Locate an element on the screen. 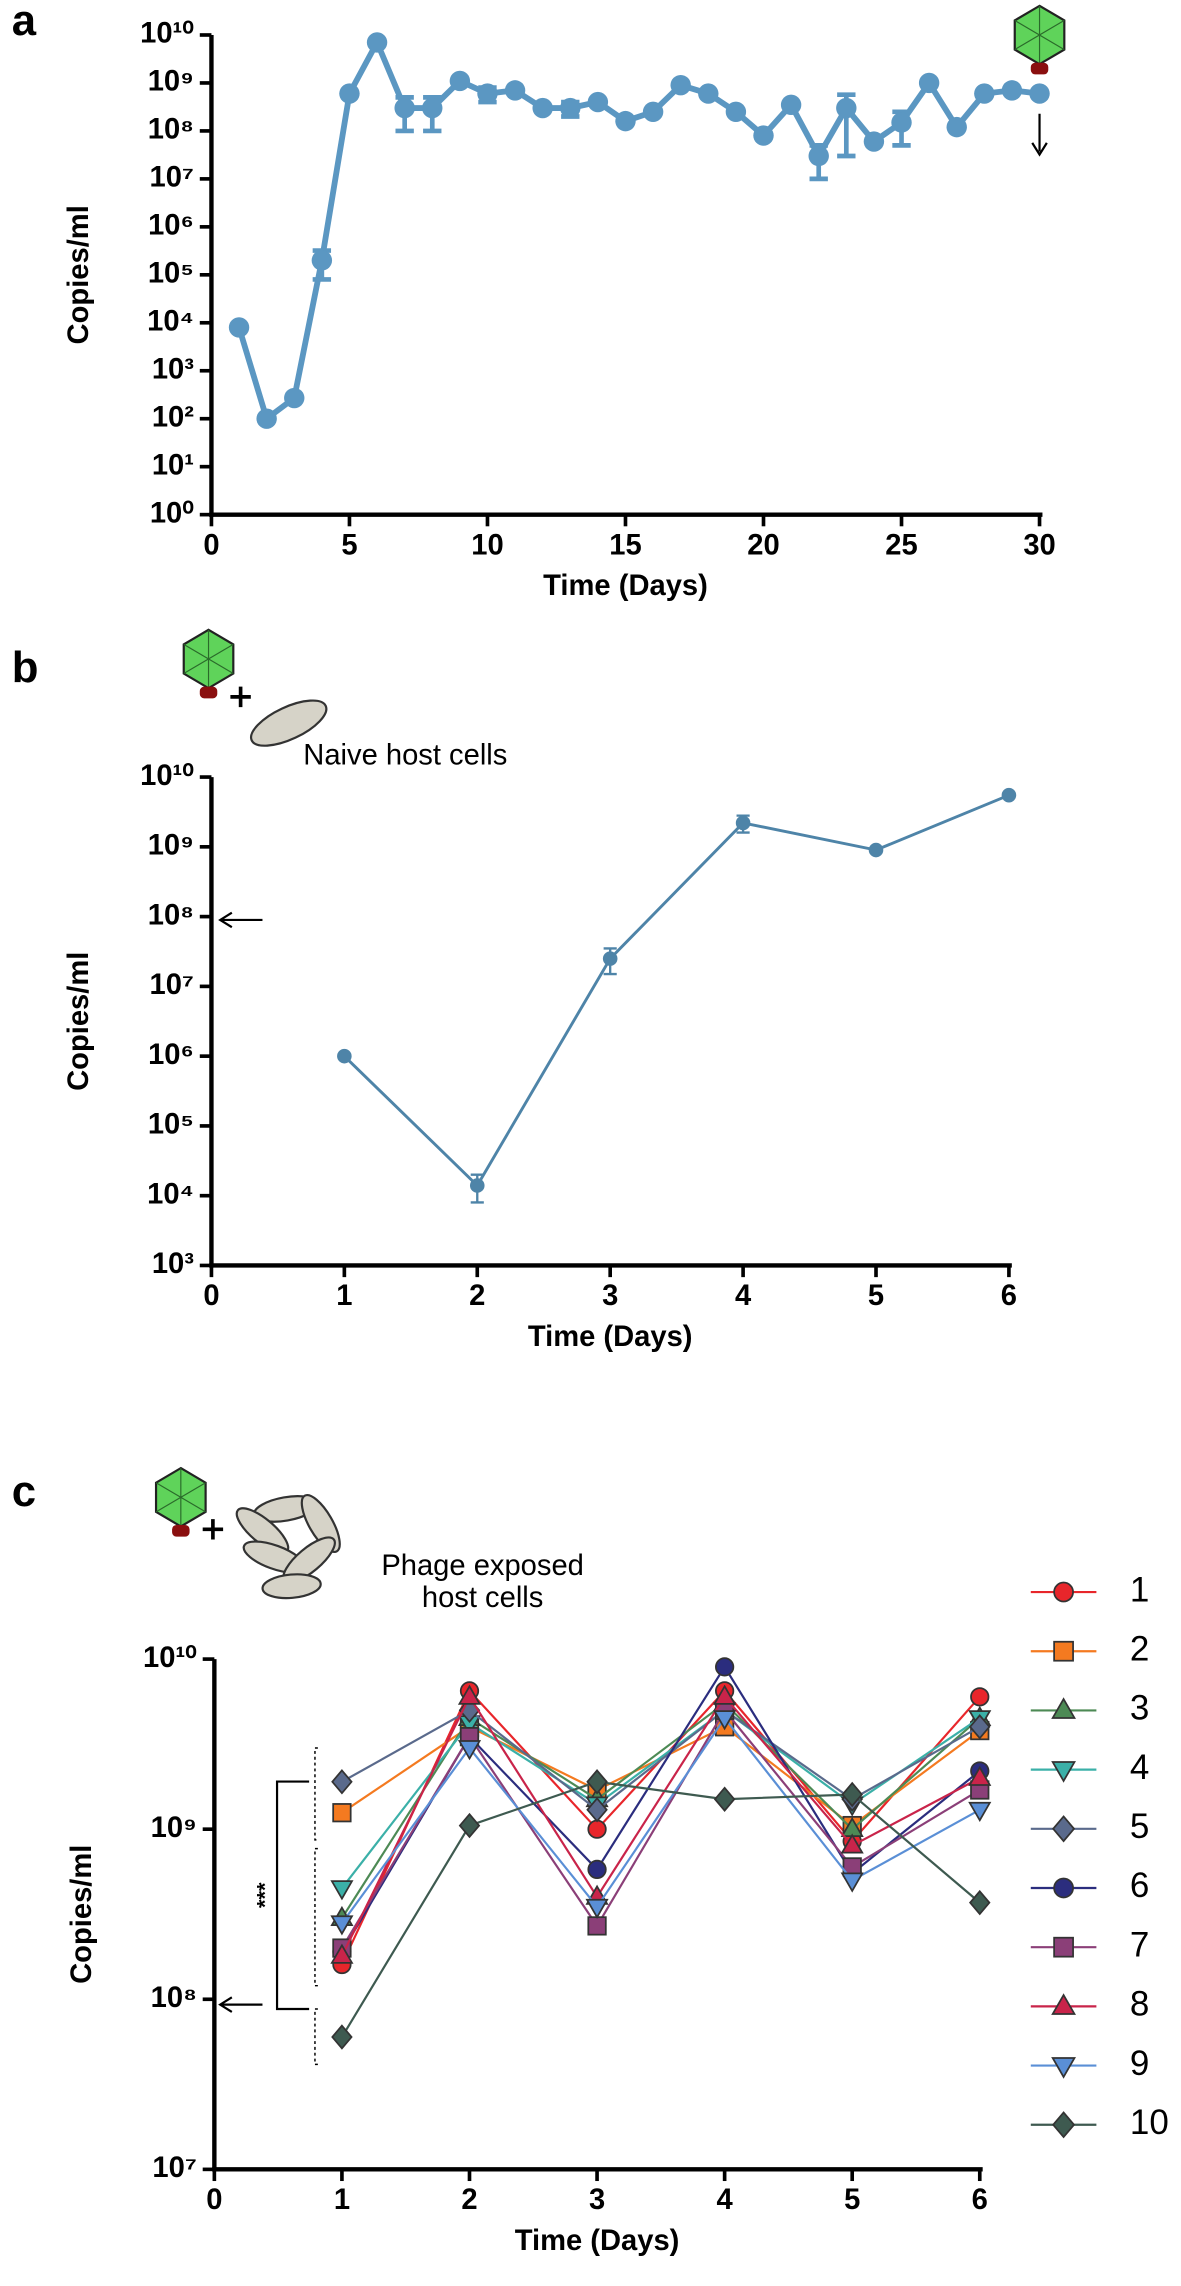 The height and width of the screenshot is (2286, 1181). x-tick-label: 2 is located at coordinates (477, 1296).